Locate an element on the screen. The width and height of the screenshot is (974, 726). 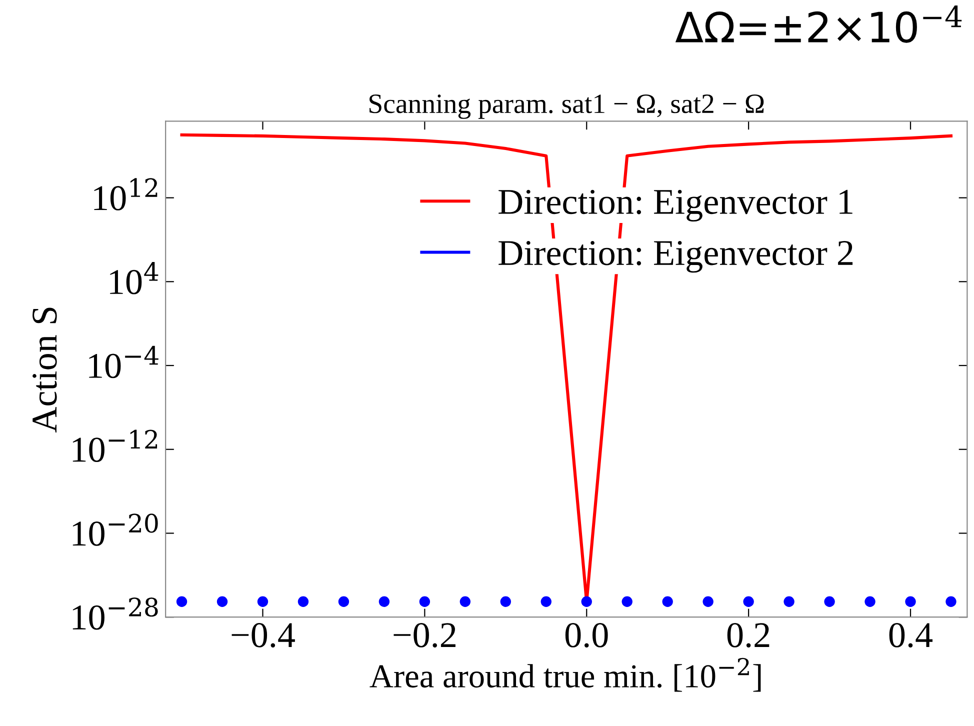
y-tick-label: 10$^{−12}$ is located at coordinates (115, 446).